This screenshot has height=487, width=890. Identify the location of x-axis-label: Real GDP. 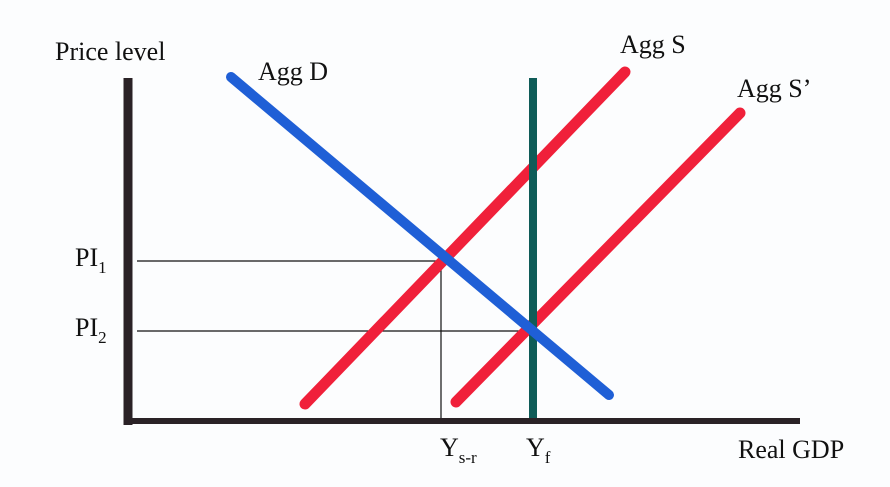
(791, 449).